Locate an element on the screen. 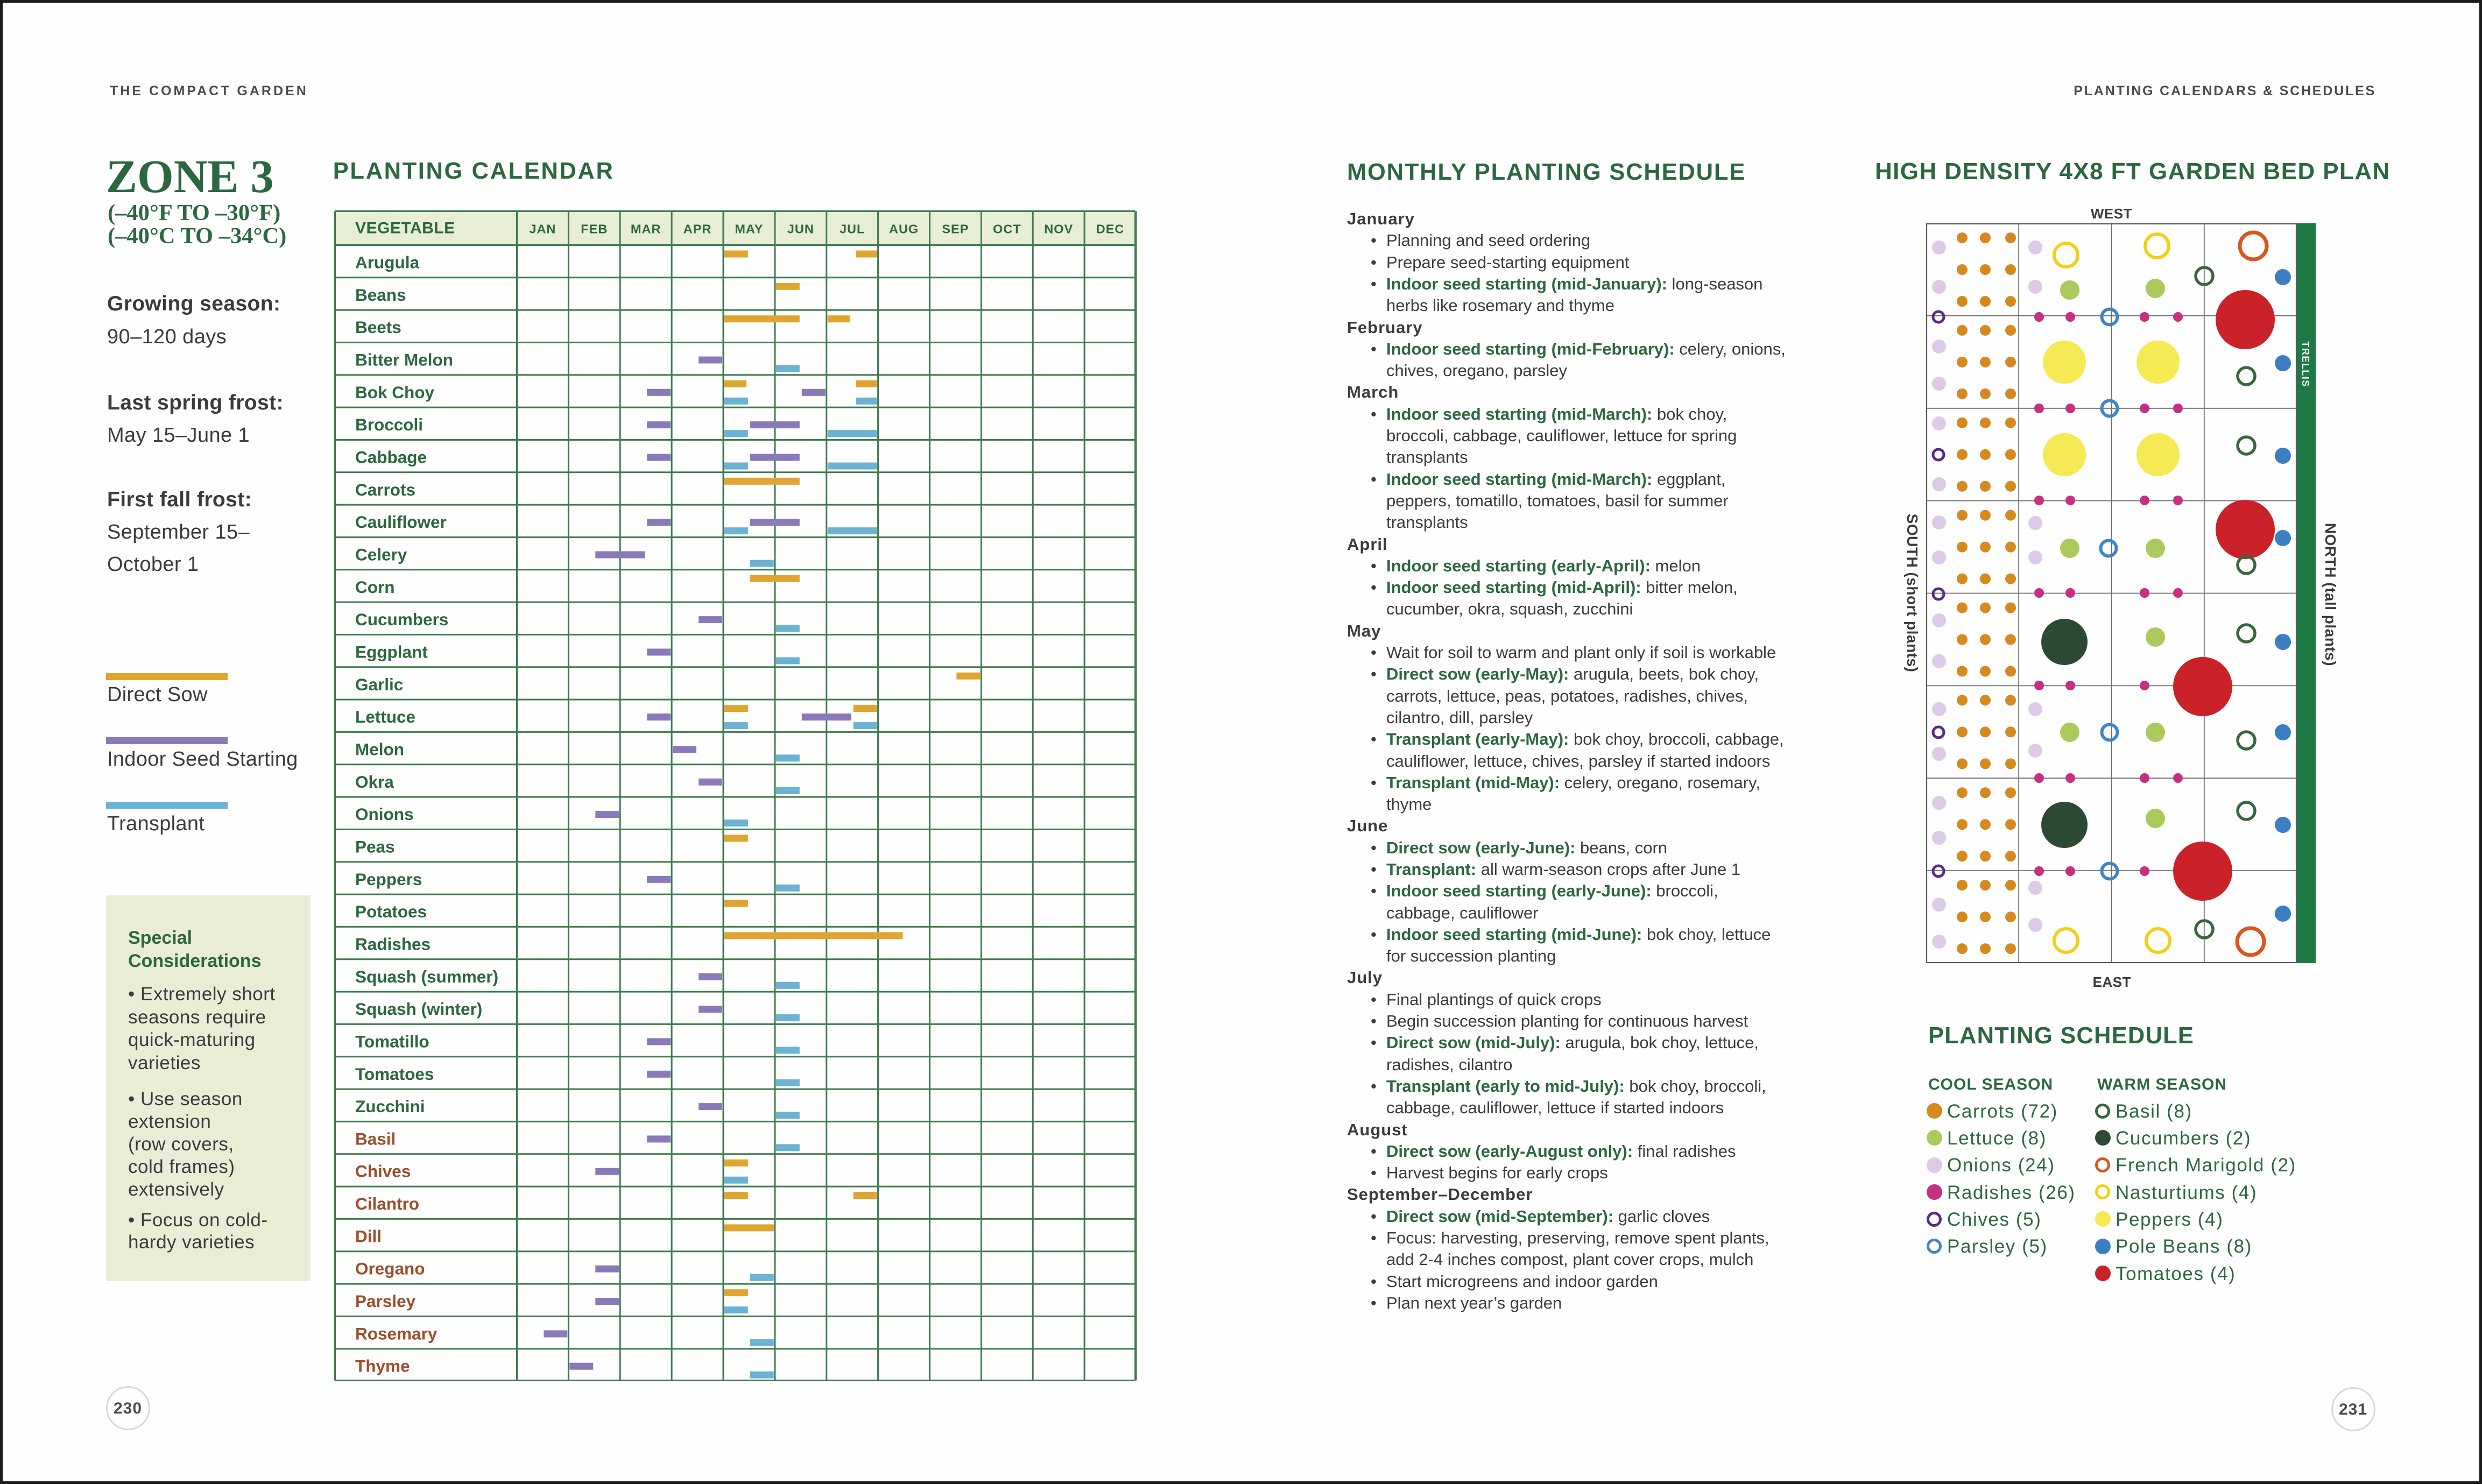 This screenshot has height=1484, width=2482. svg-text: Lettuce is located at coordinates (385, 716).